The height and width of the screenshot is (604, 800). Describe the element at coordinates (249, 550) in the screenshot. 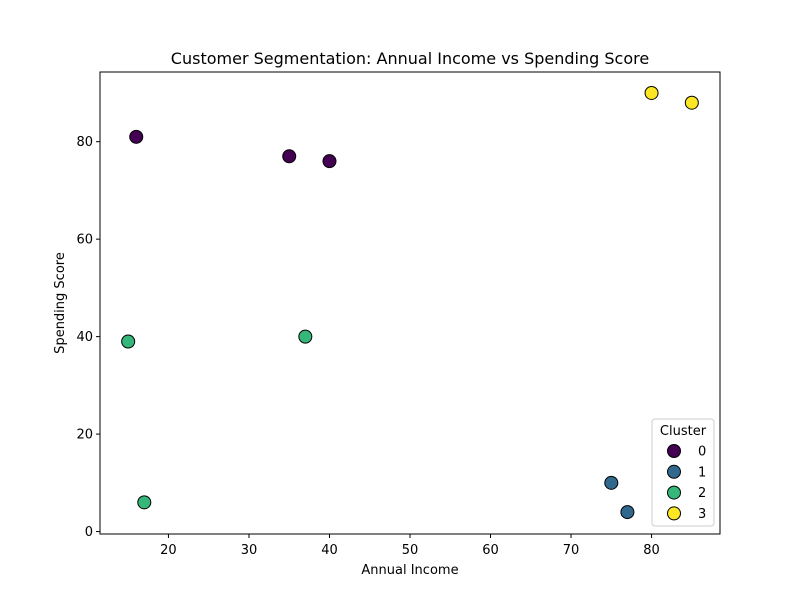

I see `x-tick-label: 30` at that location.